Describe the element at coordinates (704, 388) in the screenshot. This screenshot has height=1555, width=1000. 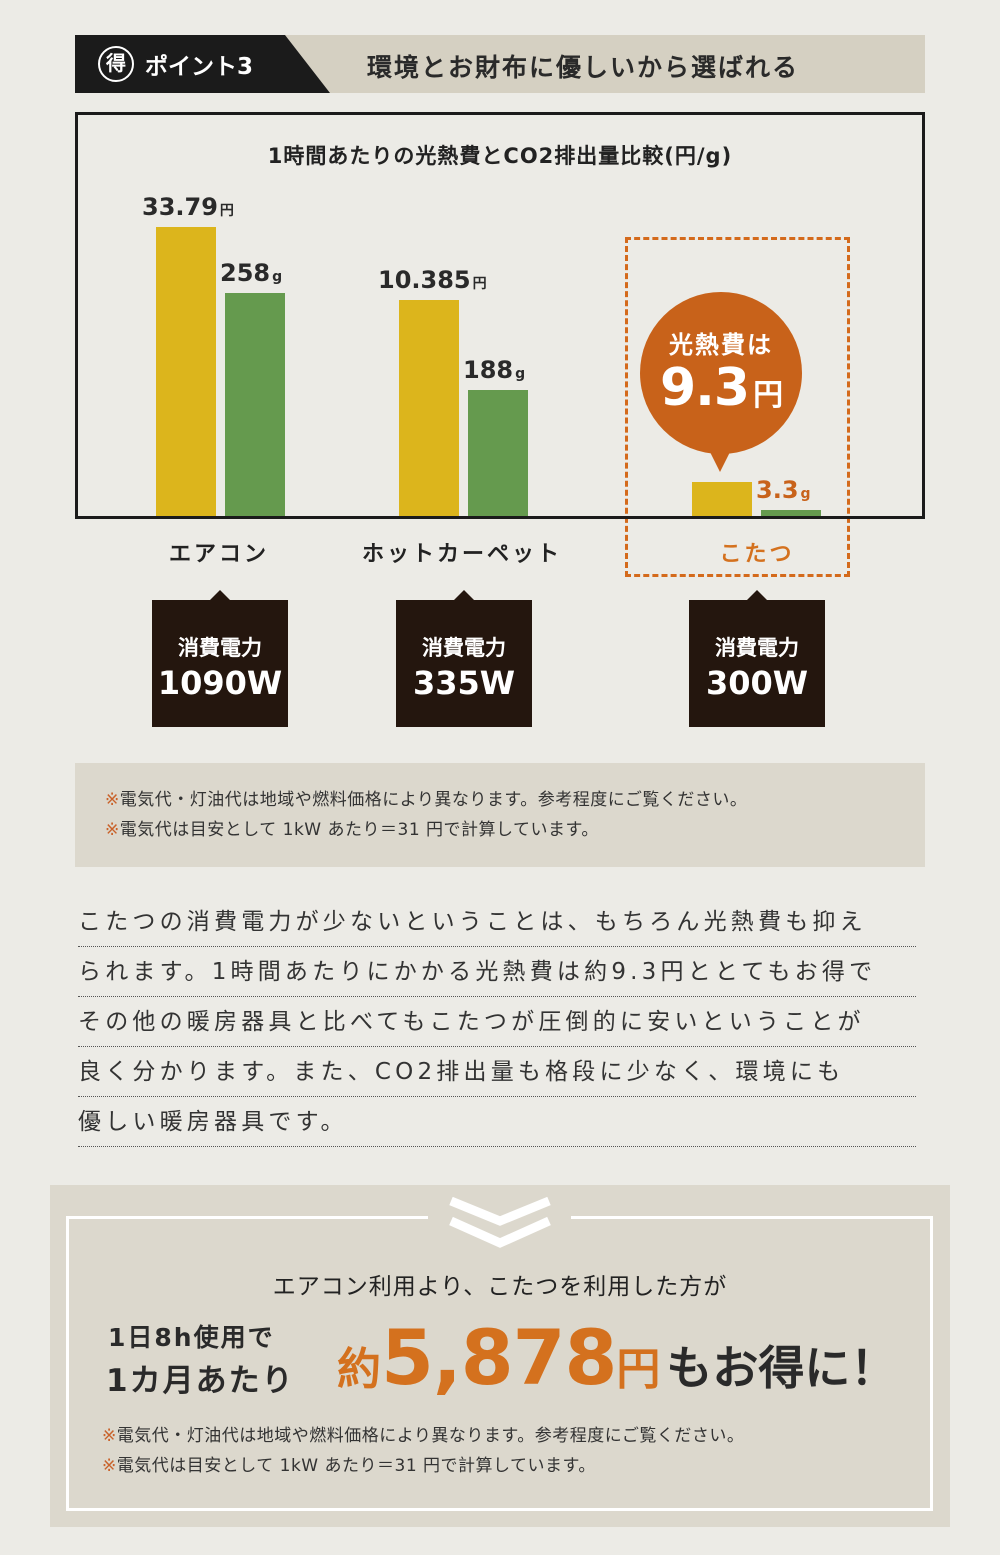
I see `callout-number: 9.3` at that location.